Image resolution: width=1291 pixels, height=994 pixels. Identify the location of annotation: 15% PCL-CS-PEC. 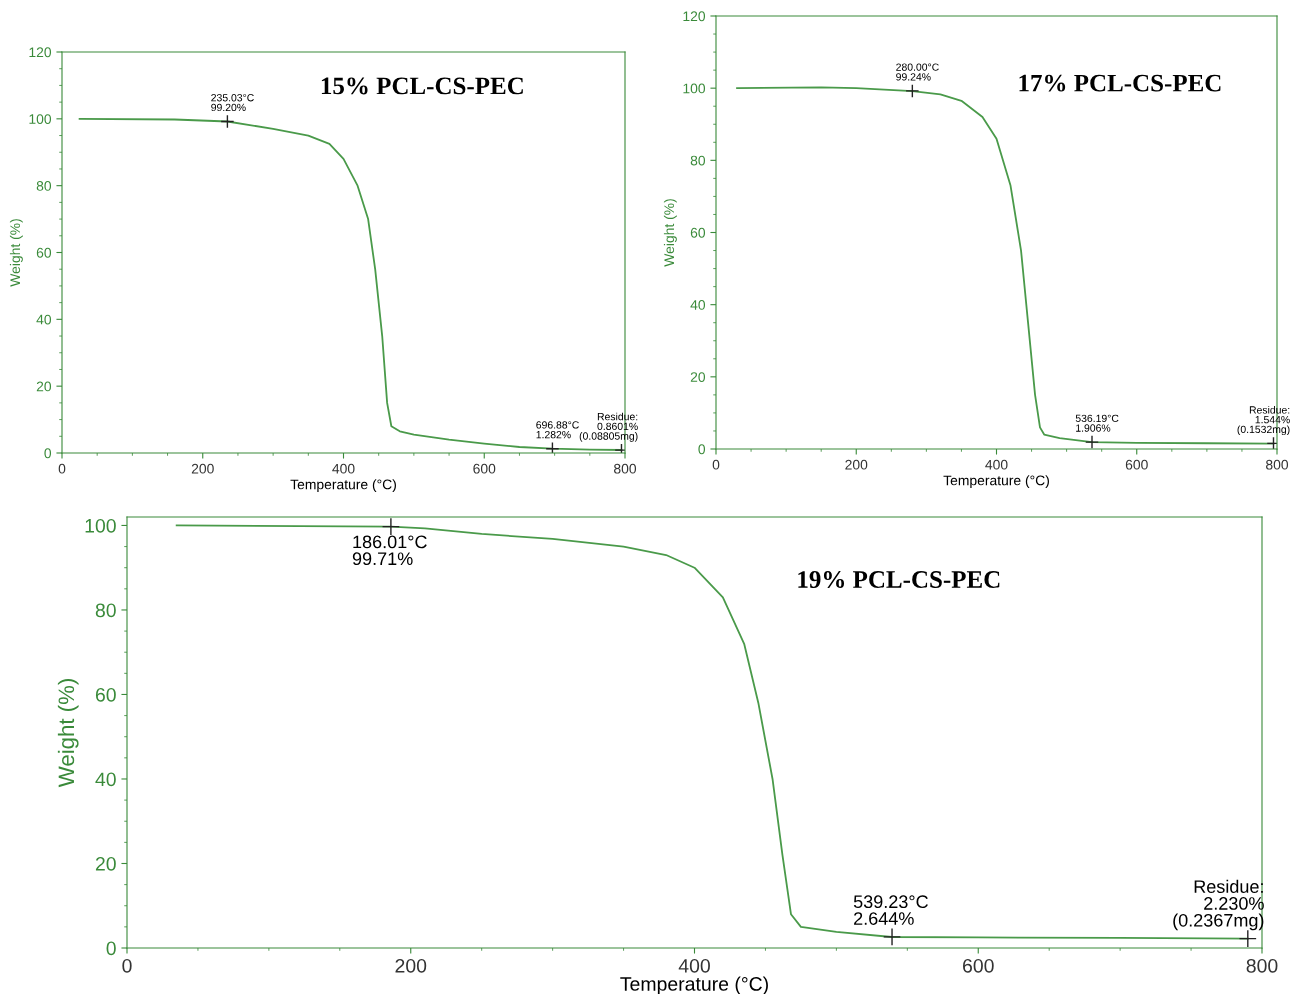
(422, 86).